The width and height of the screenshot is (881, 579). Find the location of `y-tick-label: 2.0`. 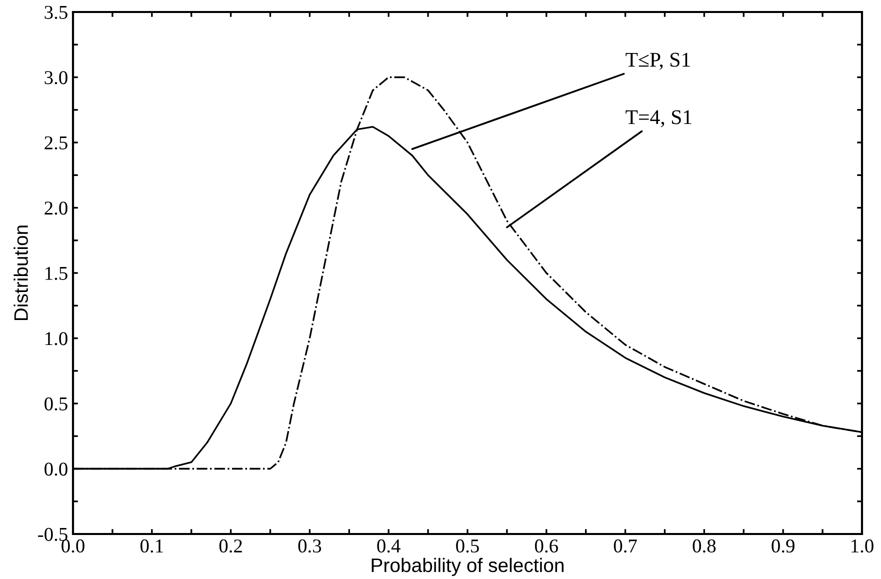

y-tick-label: 2.0 is located at coordinates (56, 208).